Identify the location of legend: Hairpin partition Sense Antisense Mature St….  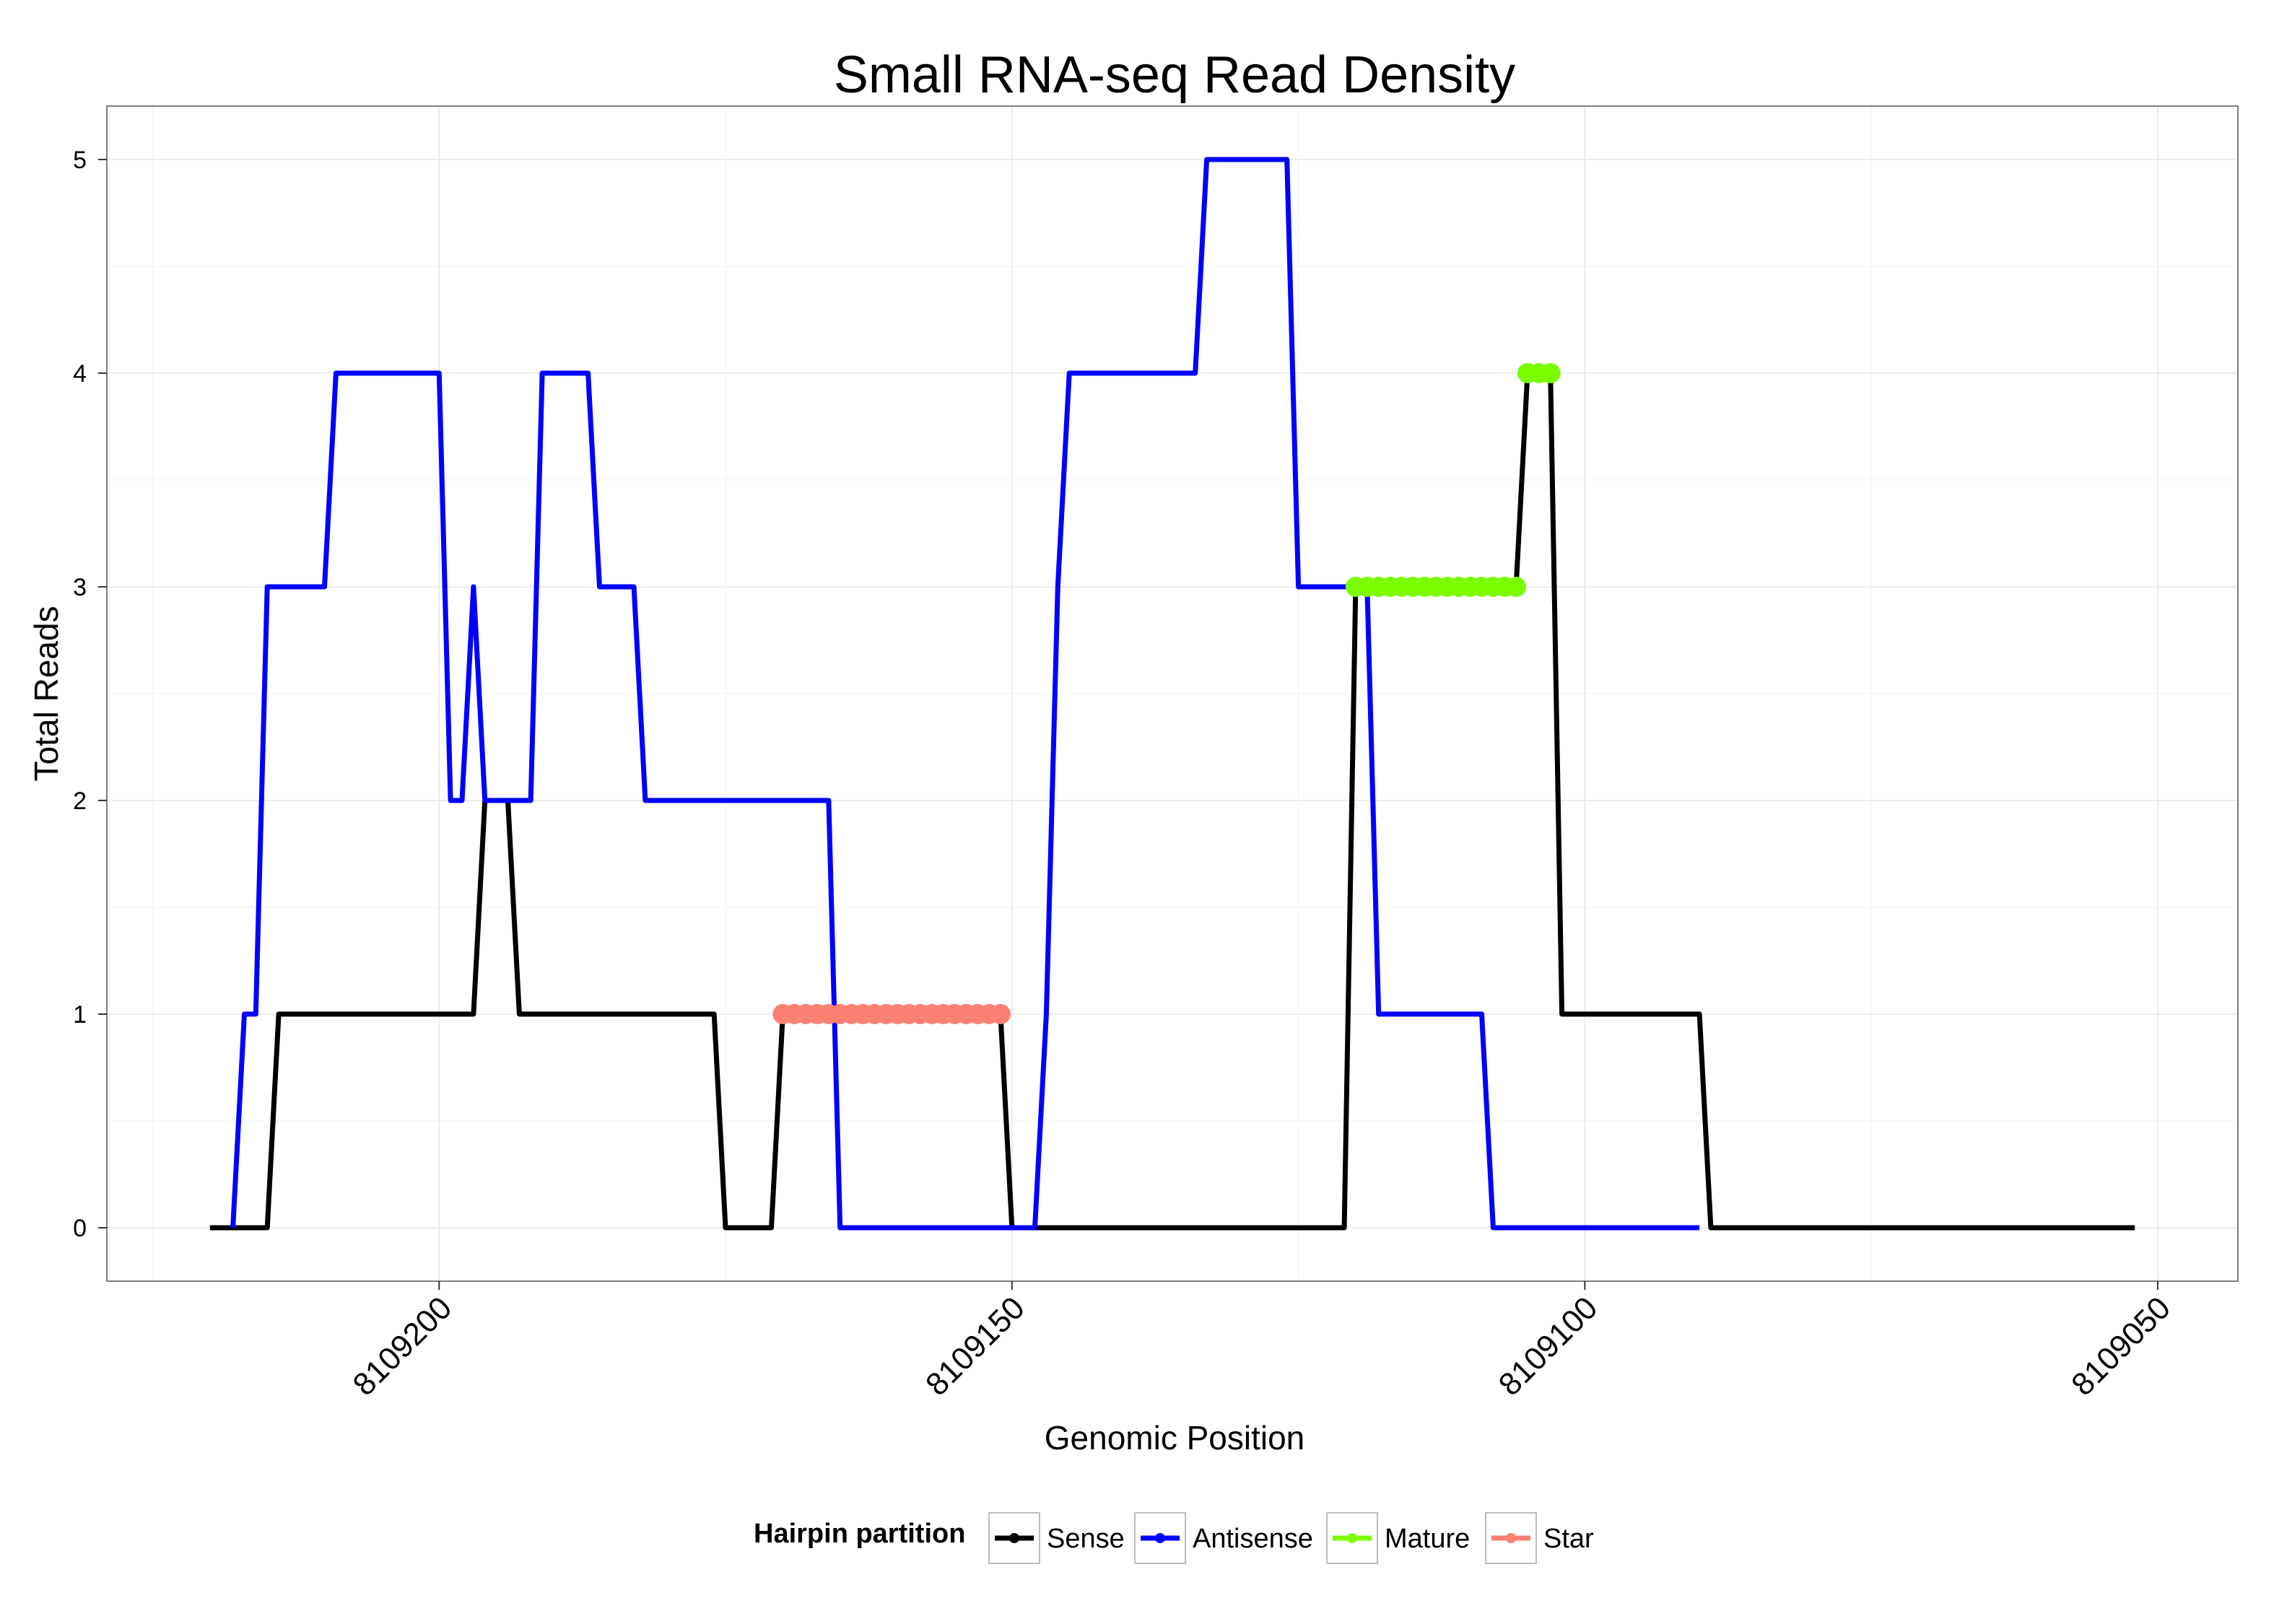
(1174, 1538).